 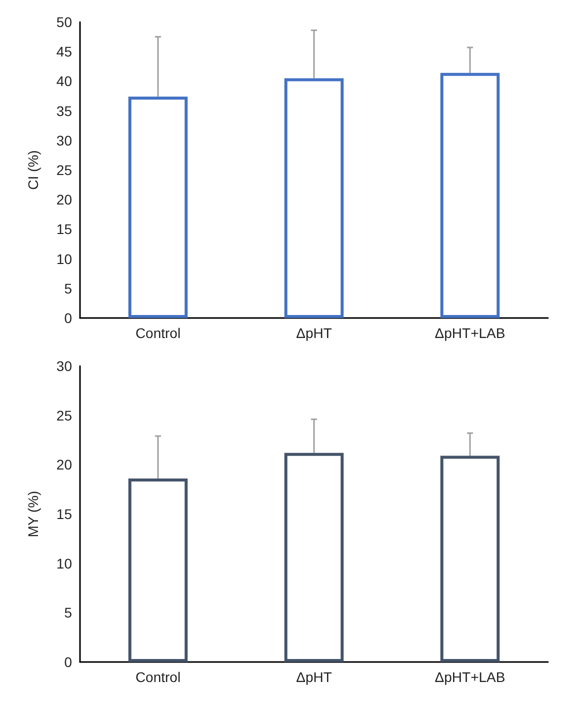 I want to click on y-tick-label: 50, so click(x=64, y=22).